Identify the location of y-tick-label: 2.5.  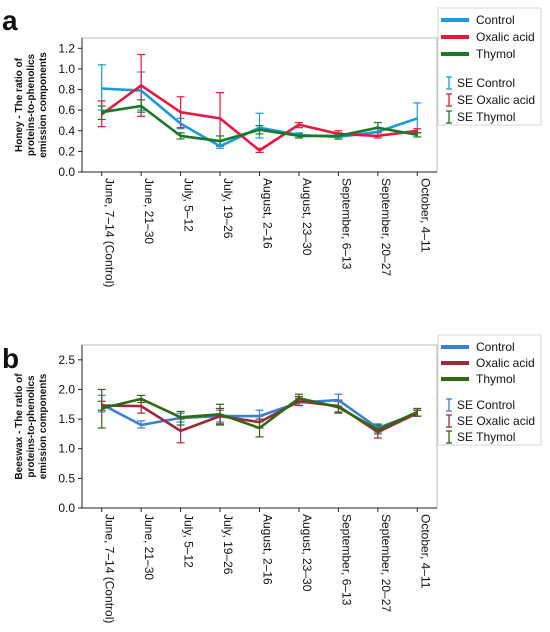
(66, 360).